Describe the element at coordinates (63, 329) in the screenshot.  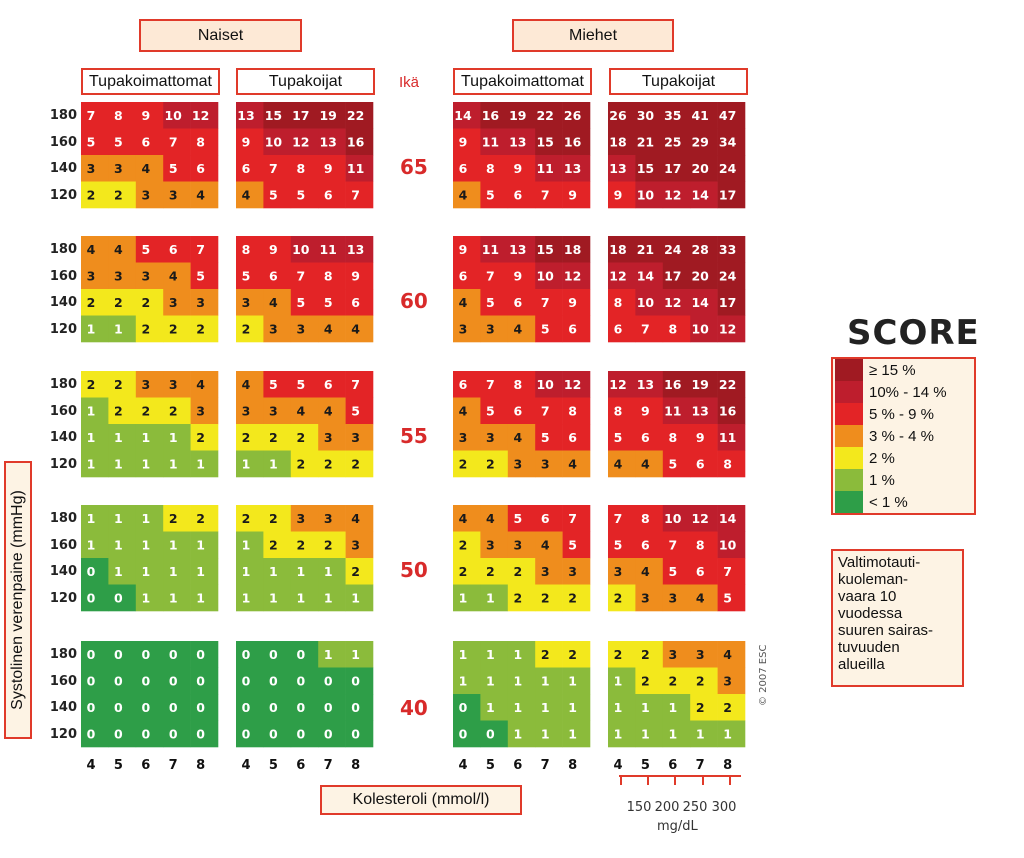
I see `sbp-tick-label: 120` at that location.